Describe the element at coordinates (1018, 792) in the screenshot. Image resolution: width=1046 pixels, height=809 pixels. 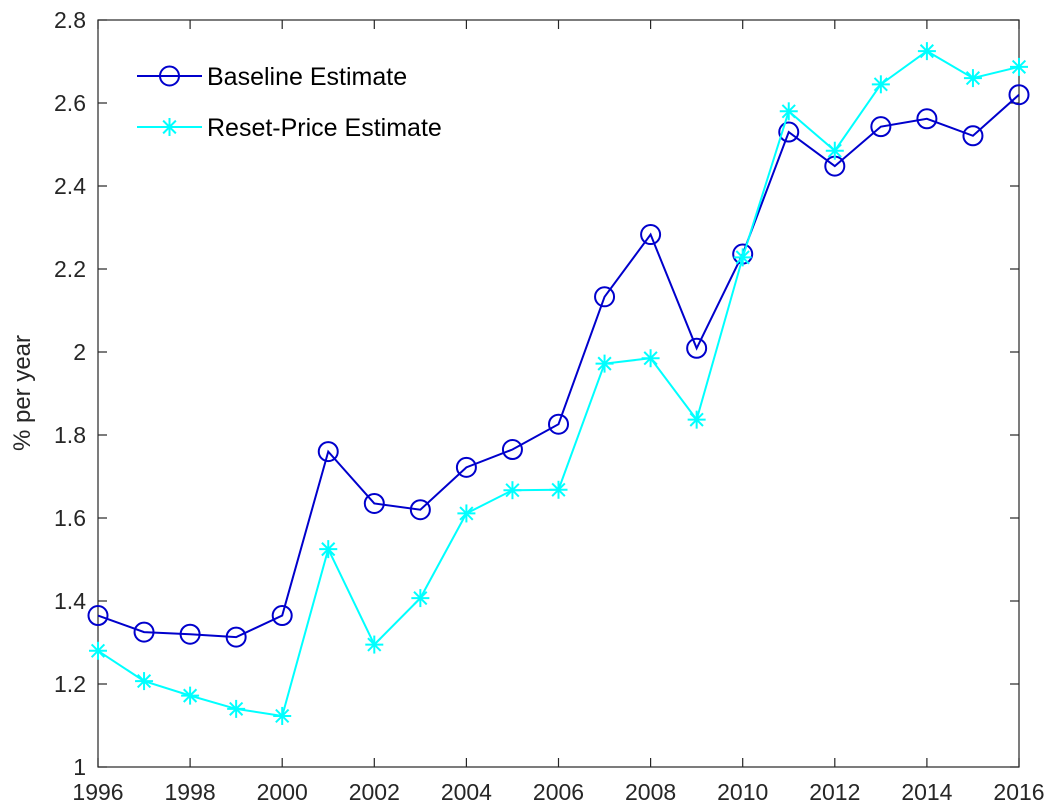
I see `x-tick-label: 2016` at that location.